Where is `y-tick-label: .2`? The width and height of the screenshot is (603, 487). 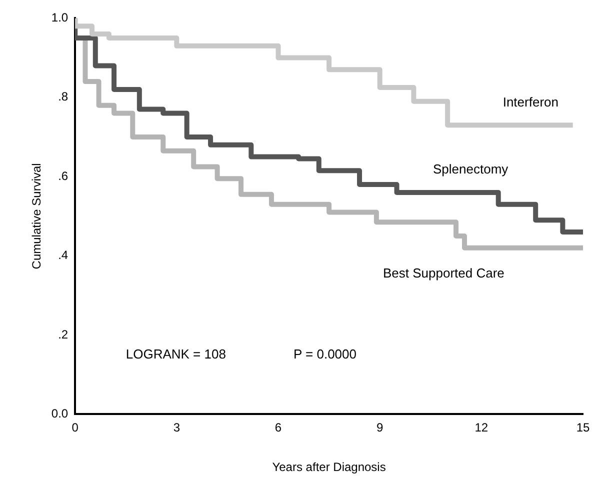 y-tick-label: .2 is located at coordinates (63, 334).